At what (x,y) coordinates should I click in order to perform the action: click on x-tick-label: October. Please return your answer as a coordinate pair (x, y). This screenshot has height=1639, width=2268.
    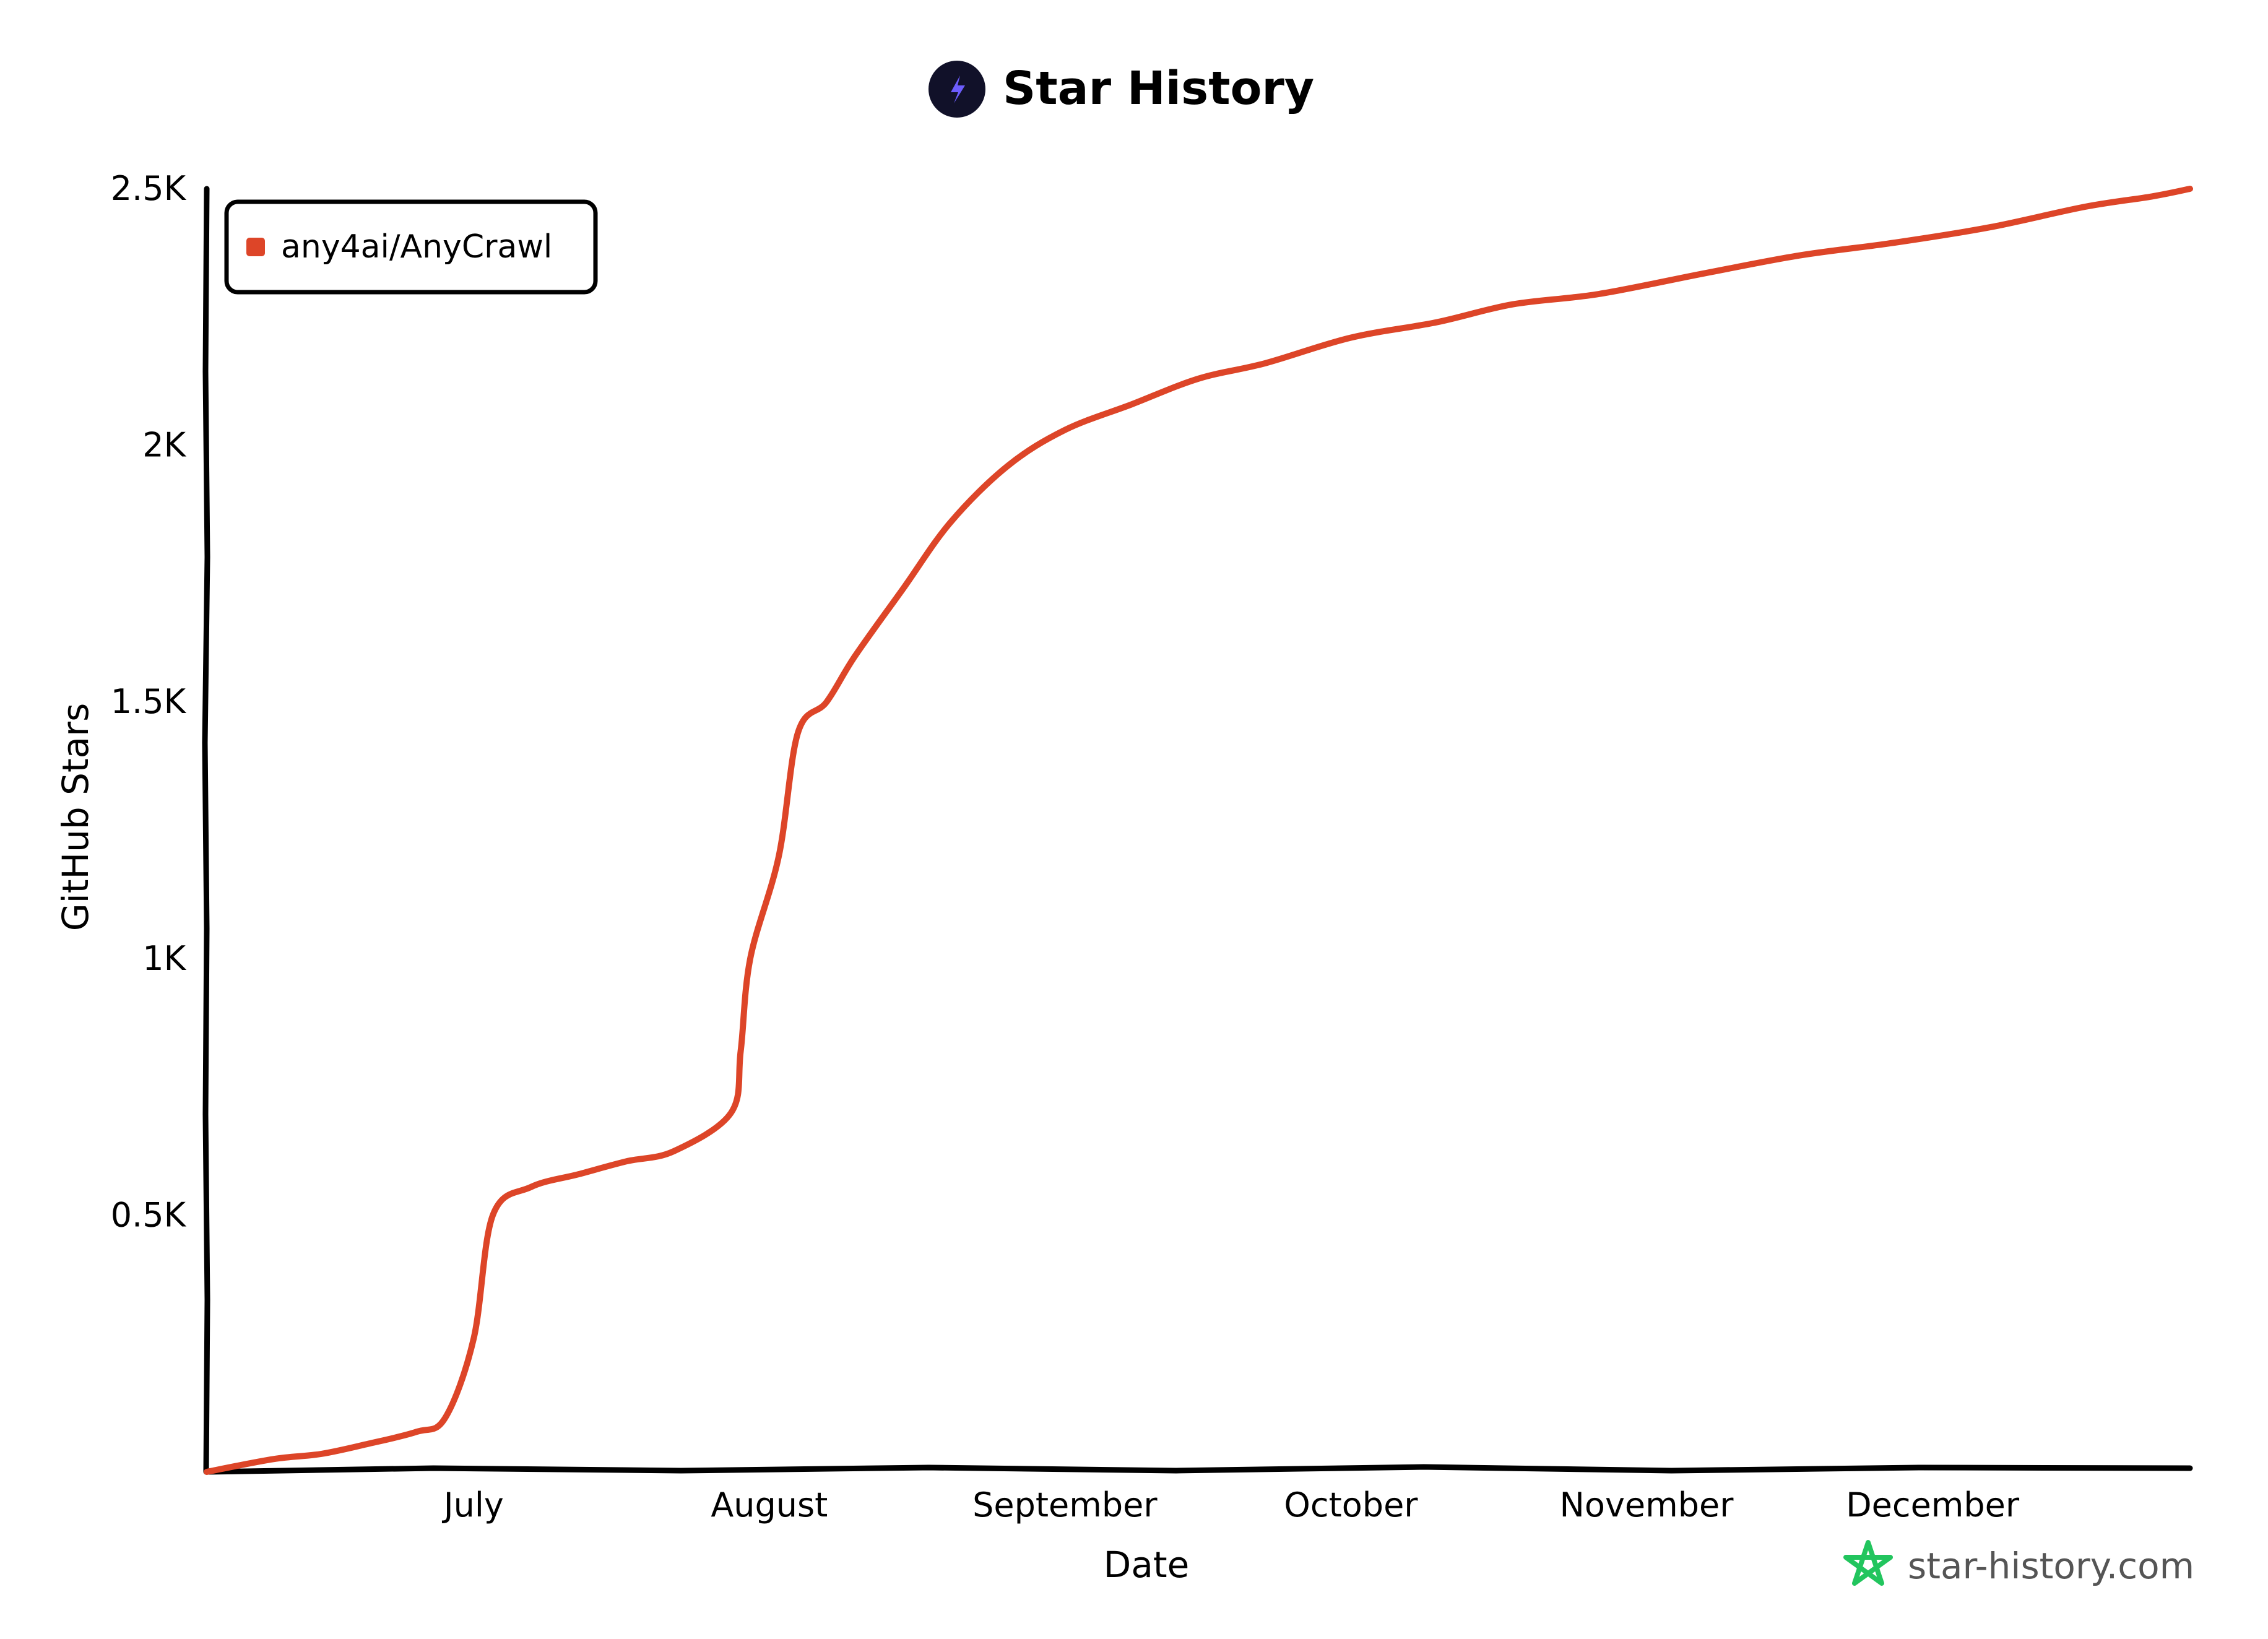
    Looking at the image, I should click on (1351, 1505).